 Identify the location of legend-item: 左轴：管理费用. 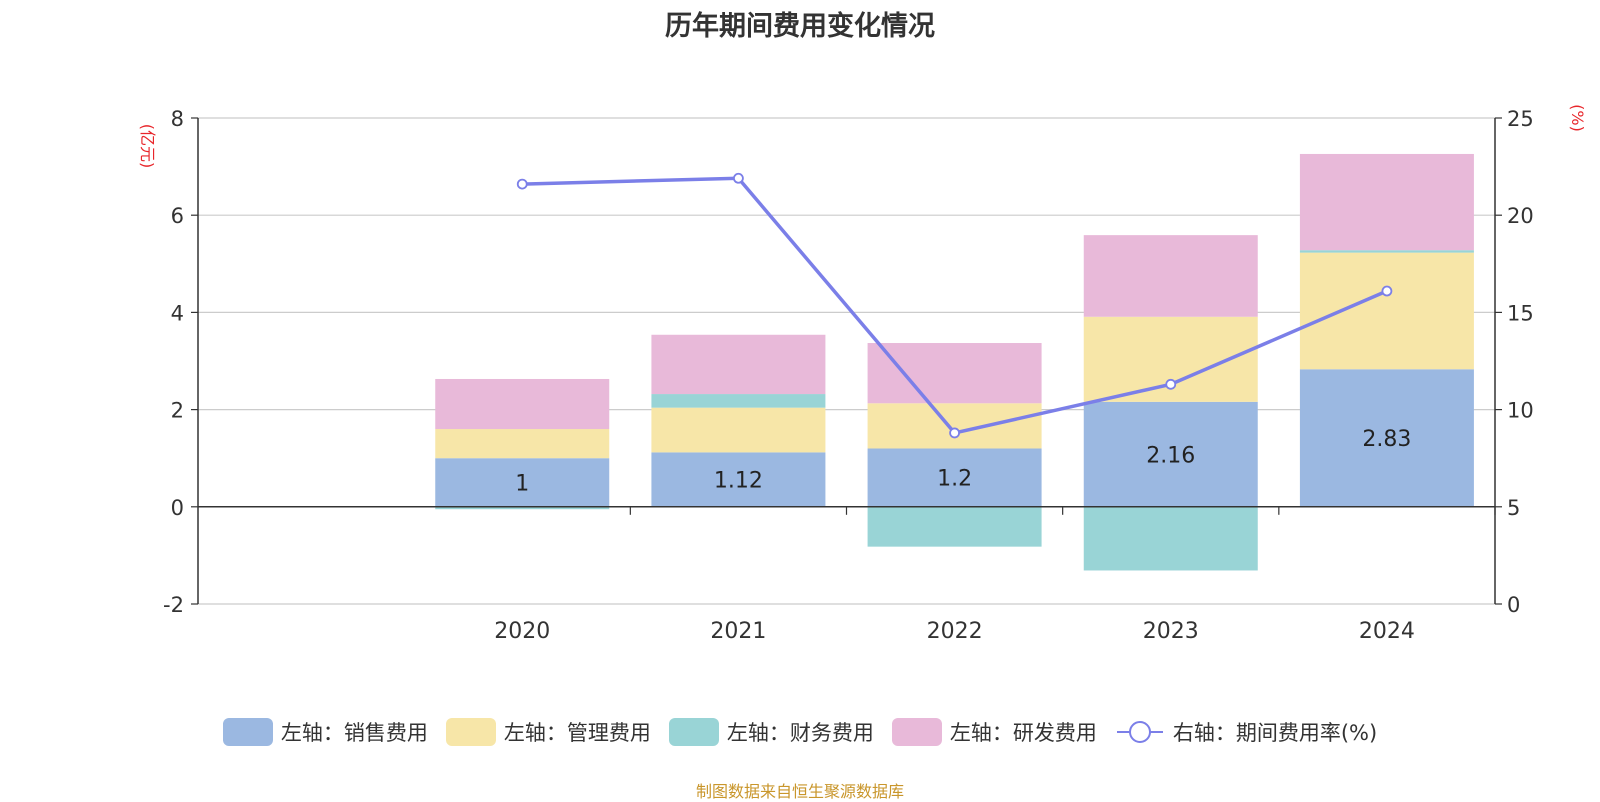
(548, 732).